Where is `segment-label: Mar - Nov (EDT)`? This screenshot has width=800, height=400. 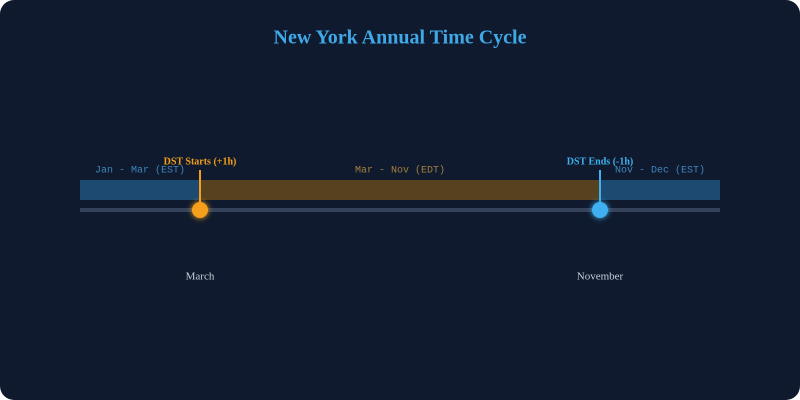
segment-label: Mar - Nov (EDT) is located at coordinates (400, 171).